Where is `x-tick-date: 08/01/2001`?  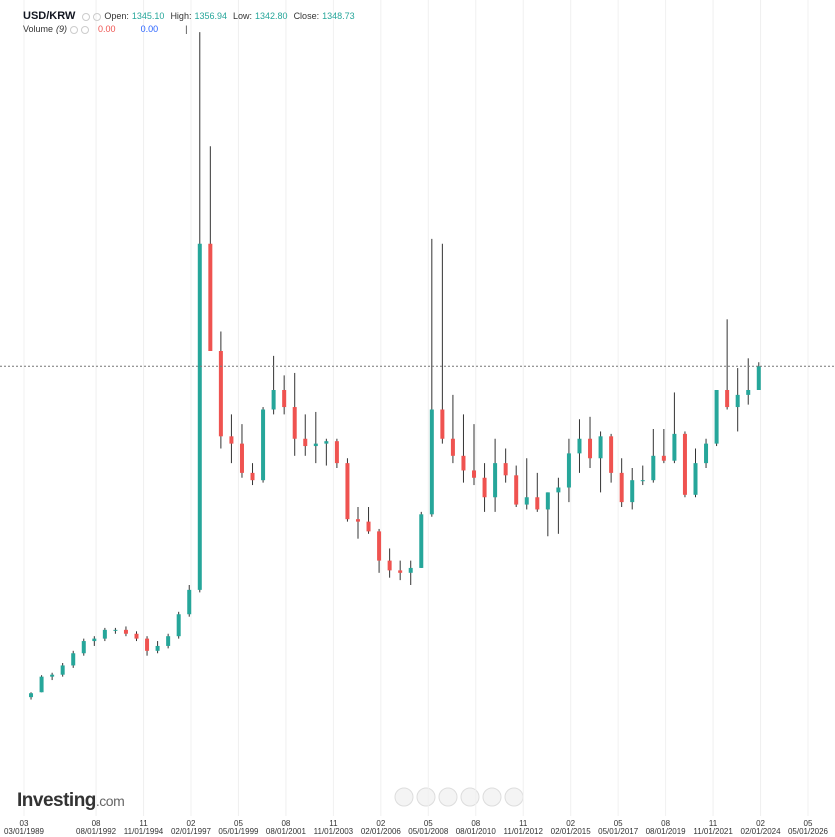 x-tick-date: 08/01/2001 is located at coordinates (286, 831).